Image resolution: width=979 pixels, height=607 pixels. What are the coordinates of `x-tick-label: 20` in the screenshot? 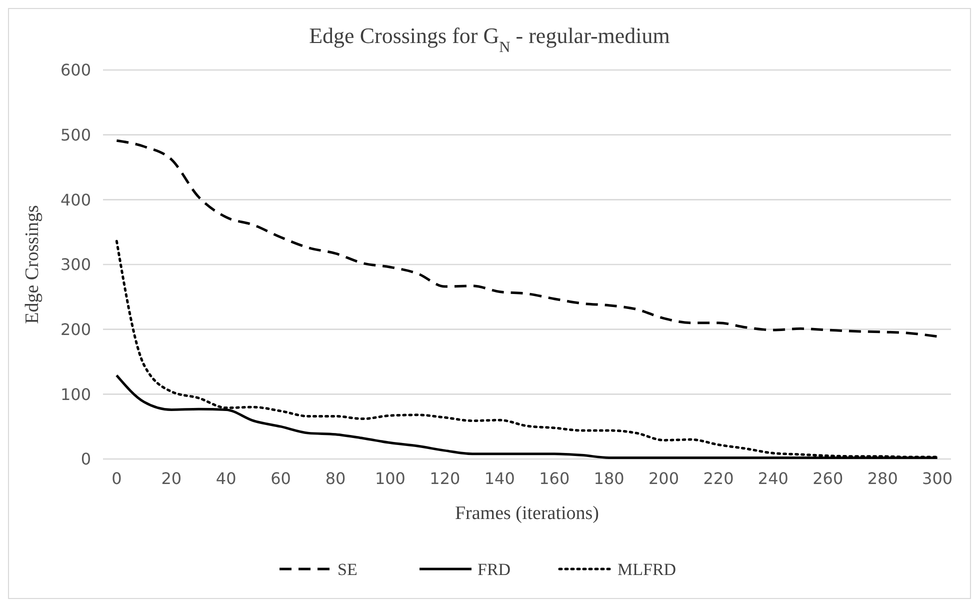 It's located at (171, 478).